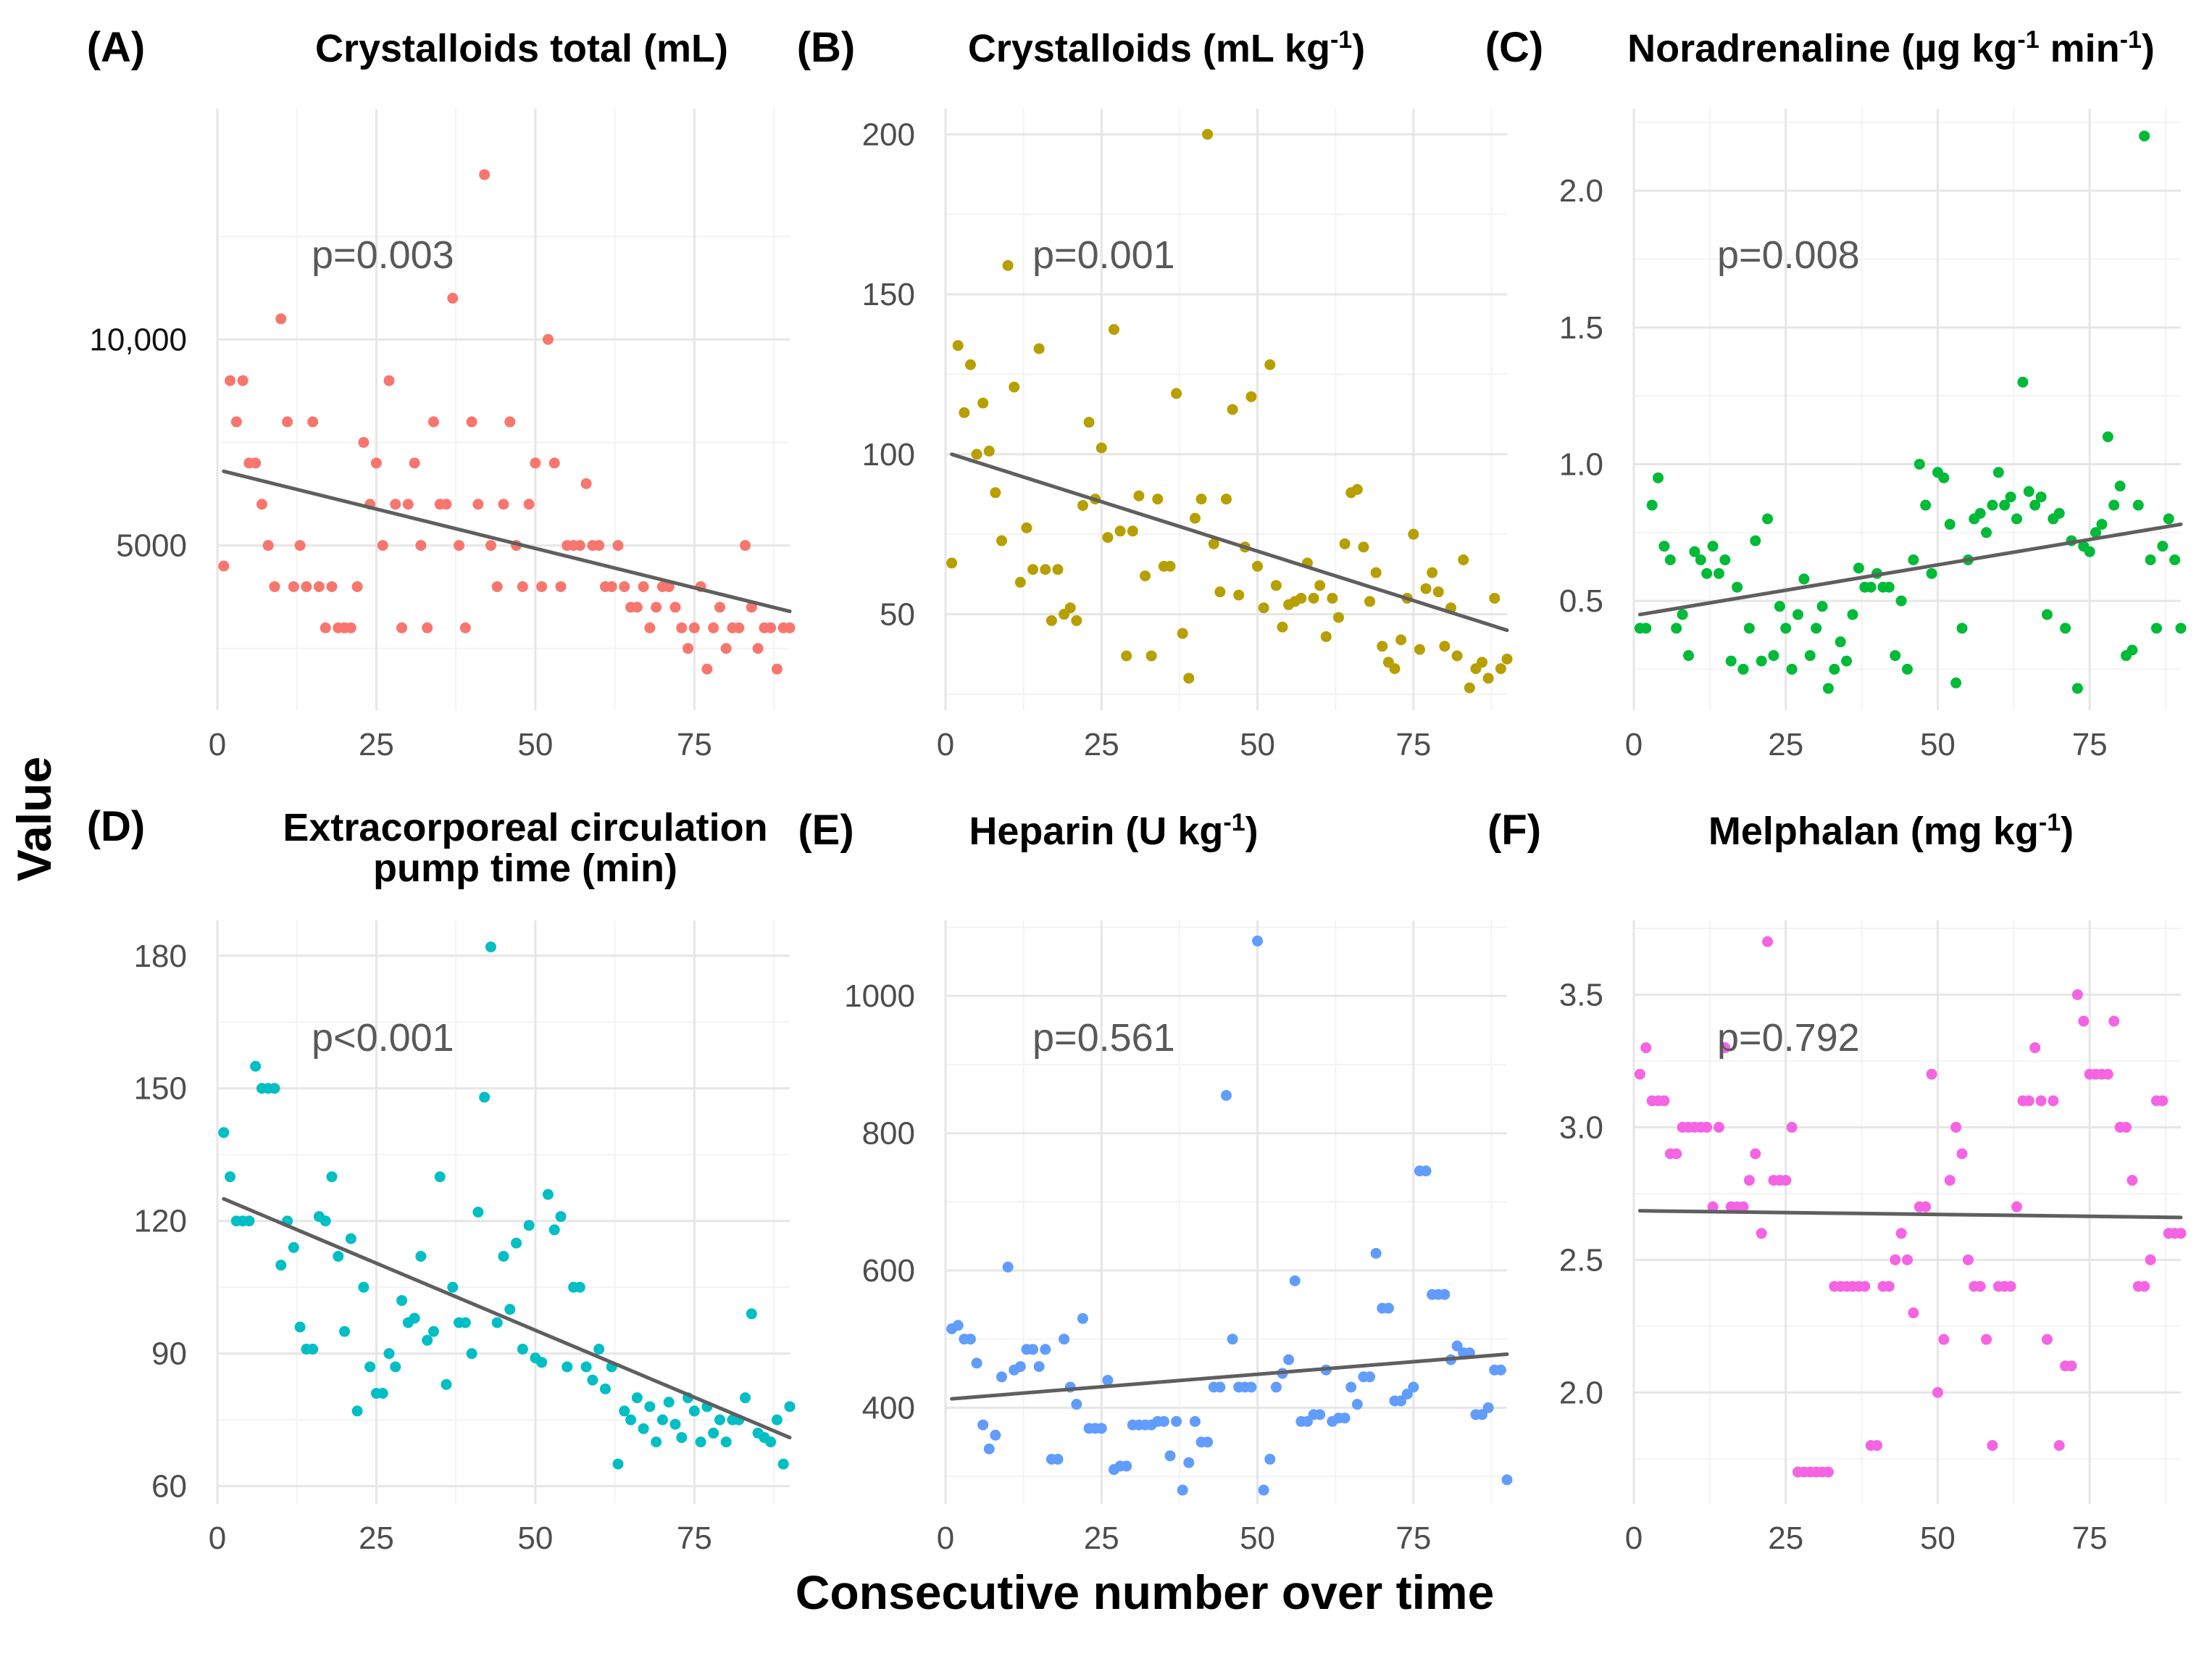  I want to click on panel-letter: (E), so click(826, 830).